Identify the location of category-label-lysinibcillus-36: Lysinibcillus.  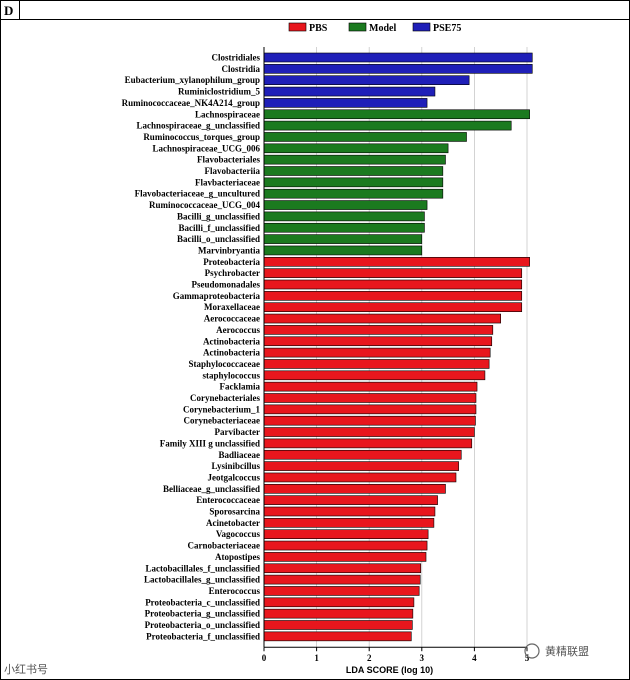
(235, 466).